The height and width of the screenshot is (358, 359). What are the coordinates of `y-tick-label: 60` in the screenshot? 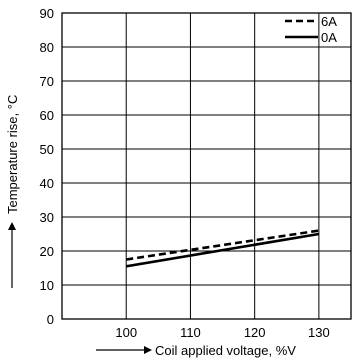 It's located at (47, 115).